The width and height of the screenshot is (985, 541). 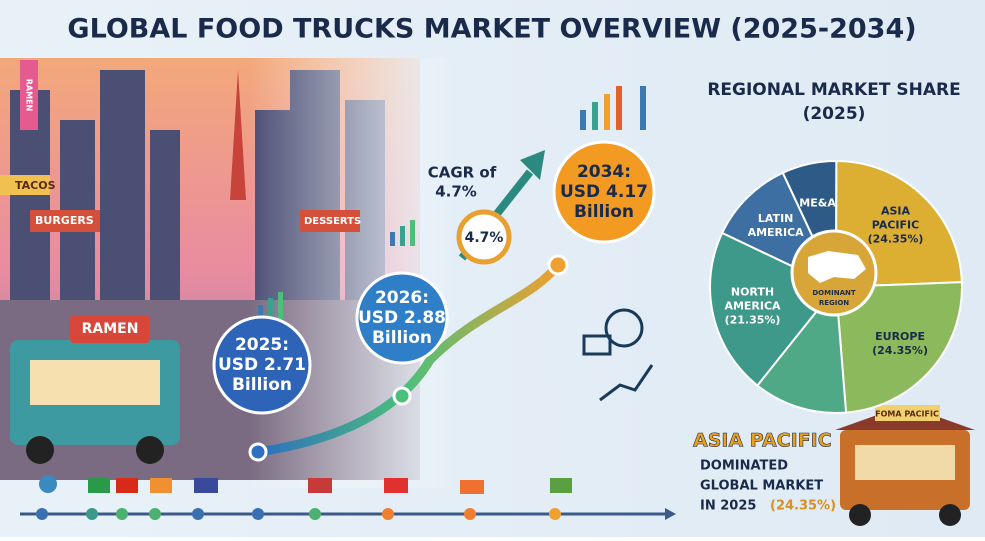 I want to click on regional-title: REGIONAL MARKET SHARE, so click(x=833, y=90).